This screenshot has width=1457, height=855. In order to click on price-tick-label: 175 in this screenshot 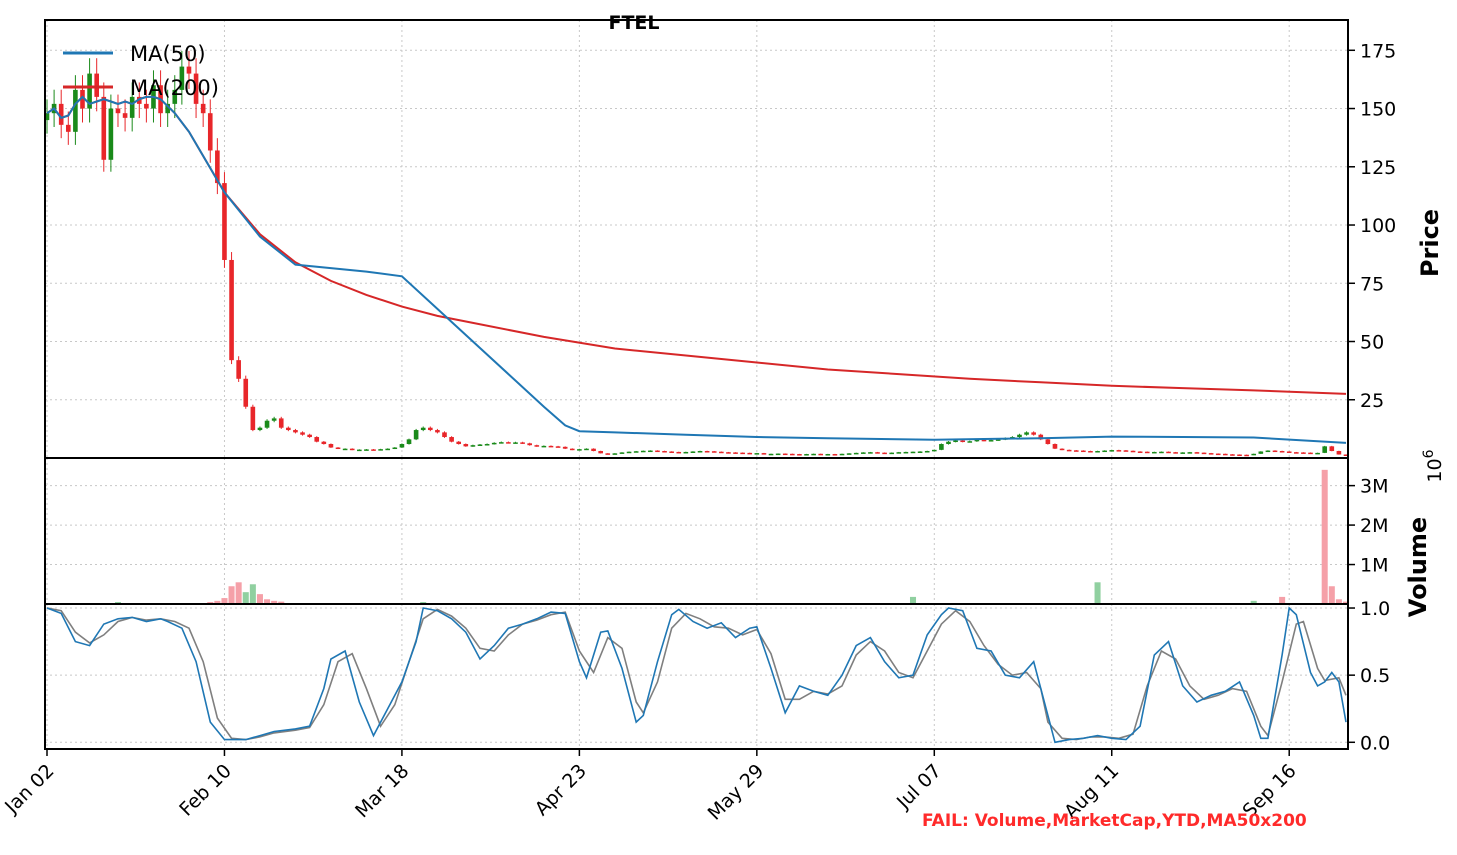, I will do `click(1378, 51)`.